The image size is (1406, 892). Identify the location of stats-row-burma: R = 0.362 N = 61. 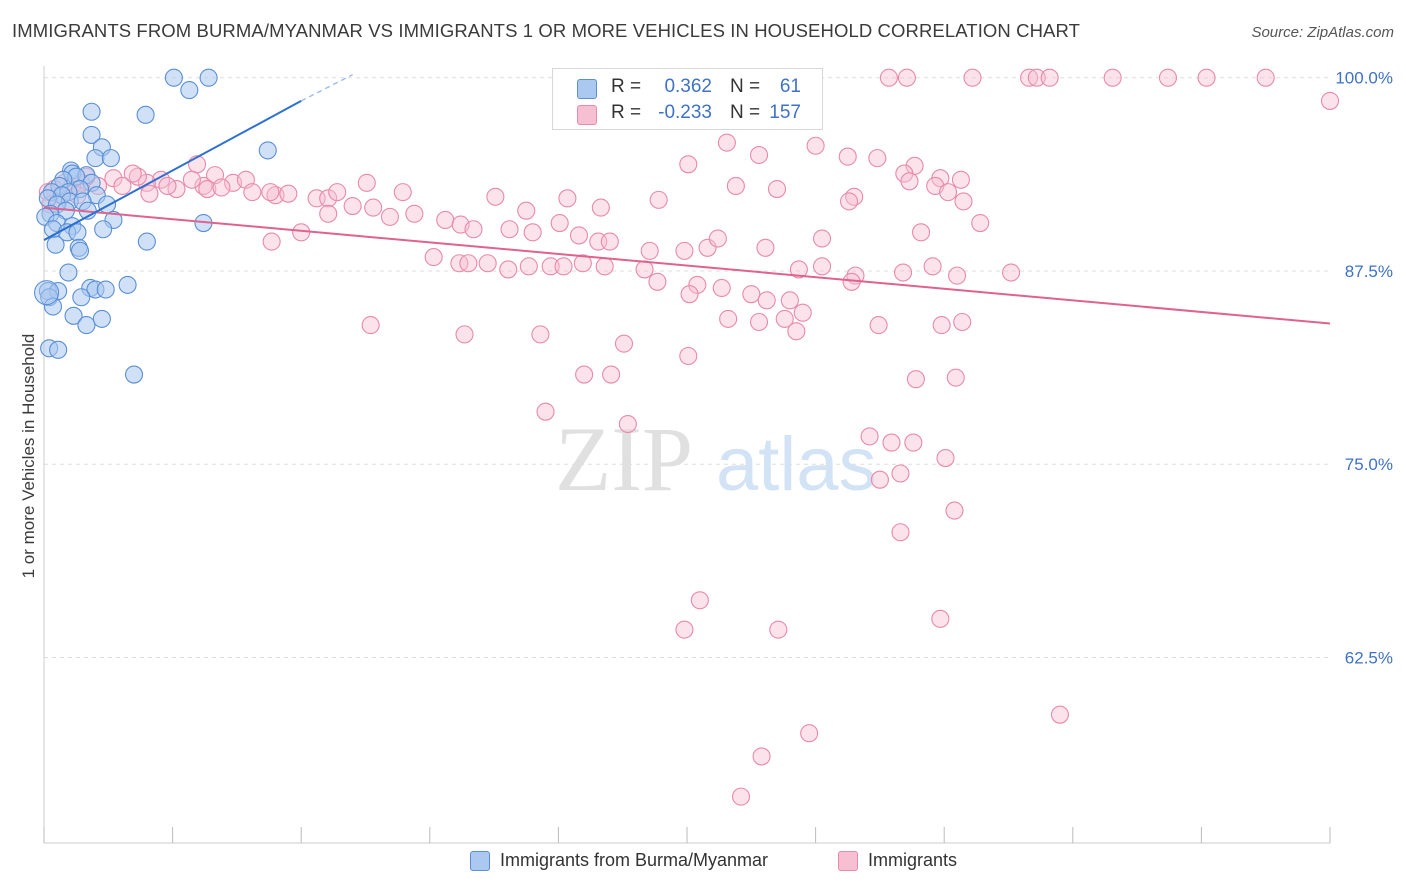
(687, 89).